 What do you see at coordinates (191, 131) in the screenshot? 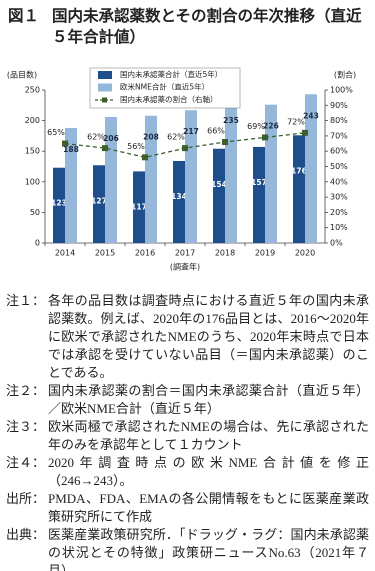
I see `bar-value-label: 217` at bounding box center [191, 131].